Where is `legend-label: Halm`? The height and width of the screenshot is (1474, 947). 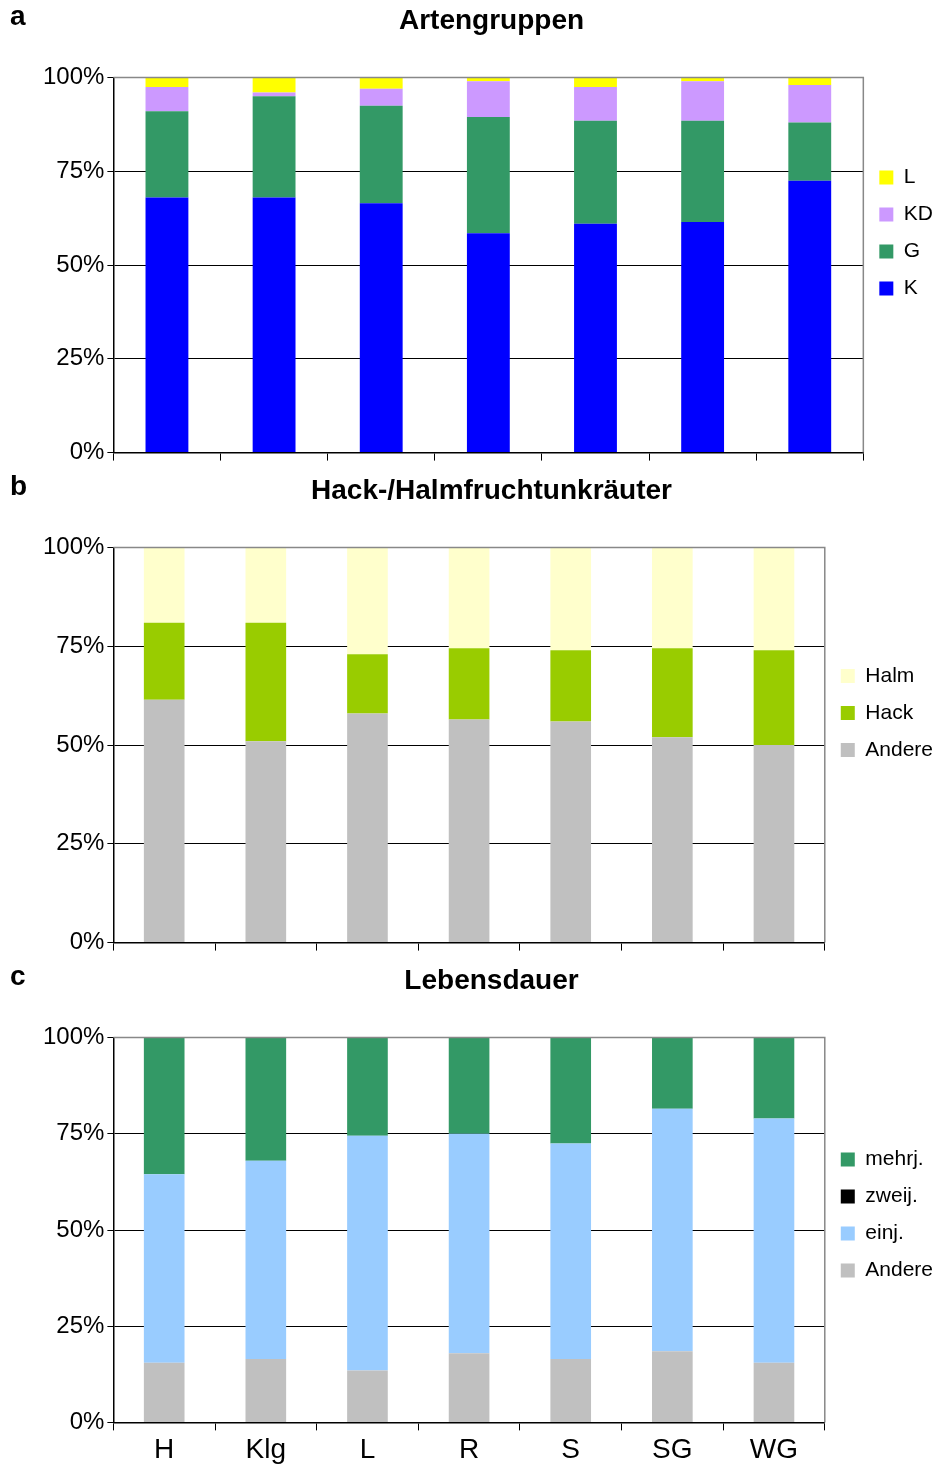
legend-label: Halm is located at coordinates (890, 674).